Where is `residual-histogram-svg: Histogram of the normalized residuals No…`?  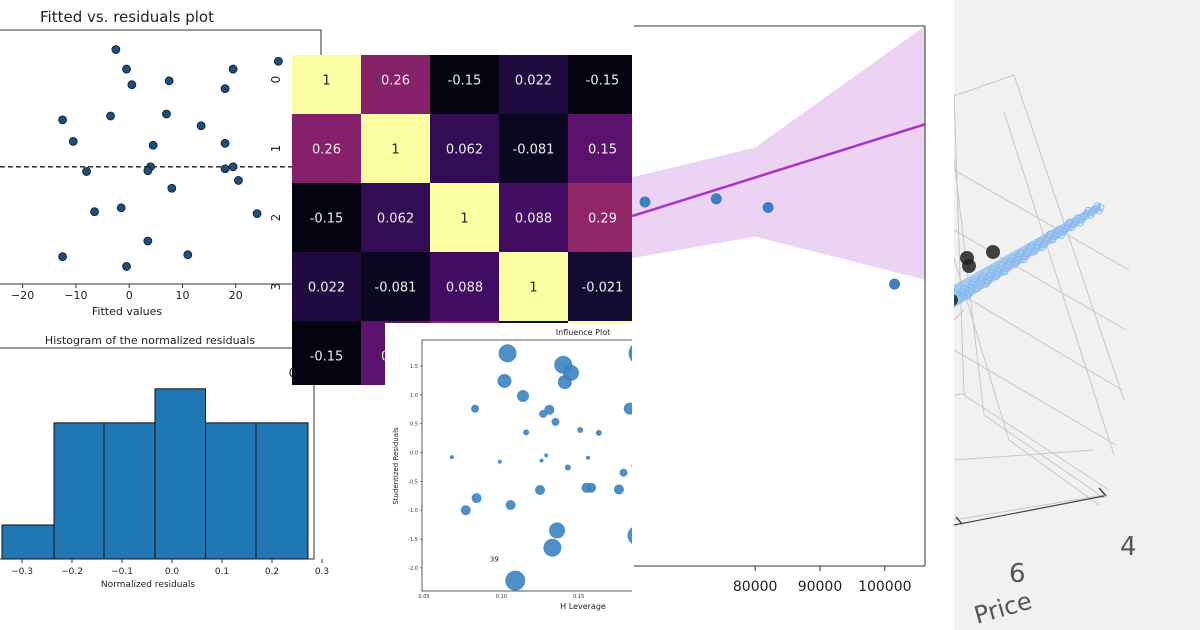
residual-histogram-svg: Histogram of the normalized residuals No… is located at coordinates (164, 462).